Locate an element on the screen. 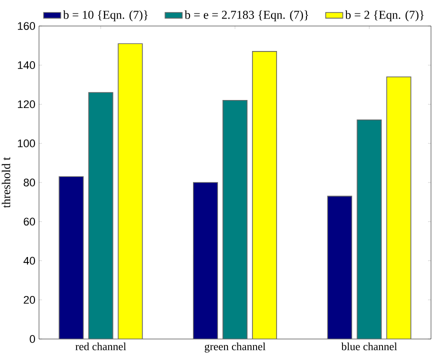 The height and width of the screenshot is (360, 437). y-tick-label: 40 is located at coordinates (29, 260).